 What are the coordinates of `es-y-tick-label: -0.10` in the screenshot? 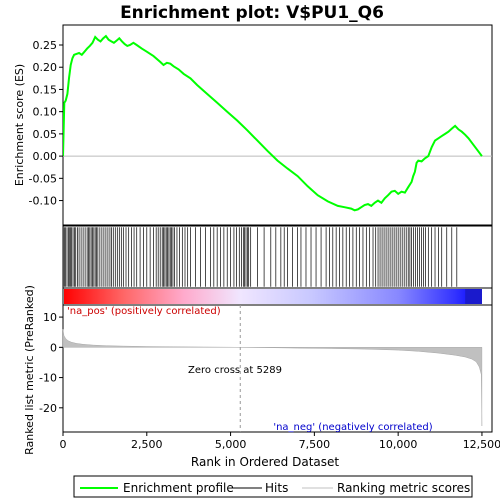 It's located at (43, 201).